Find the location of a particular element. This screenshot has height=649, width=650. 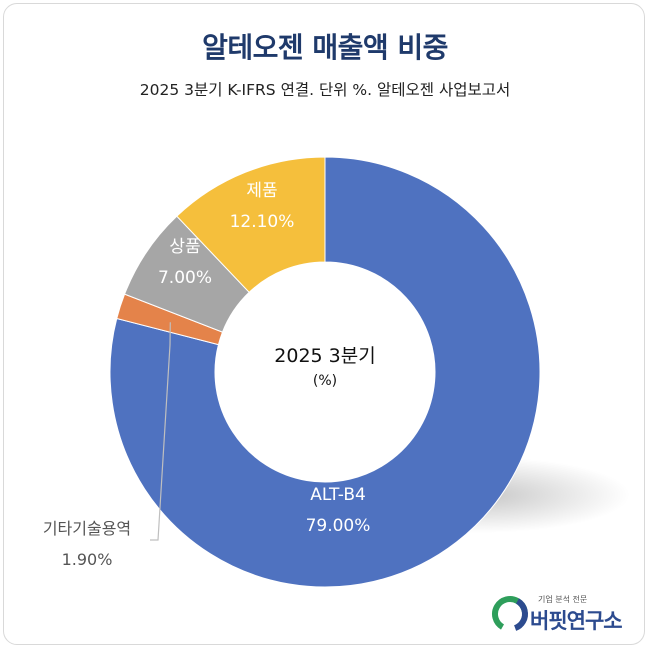

brand-emblem-icon is located at coordinates (509, 614).